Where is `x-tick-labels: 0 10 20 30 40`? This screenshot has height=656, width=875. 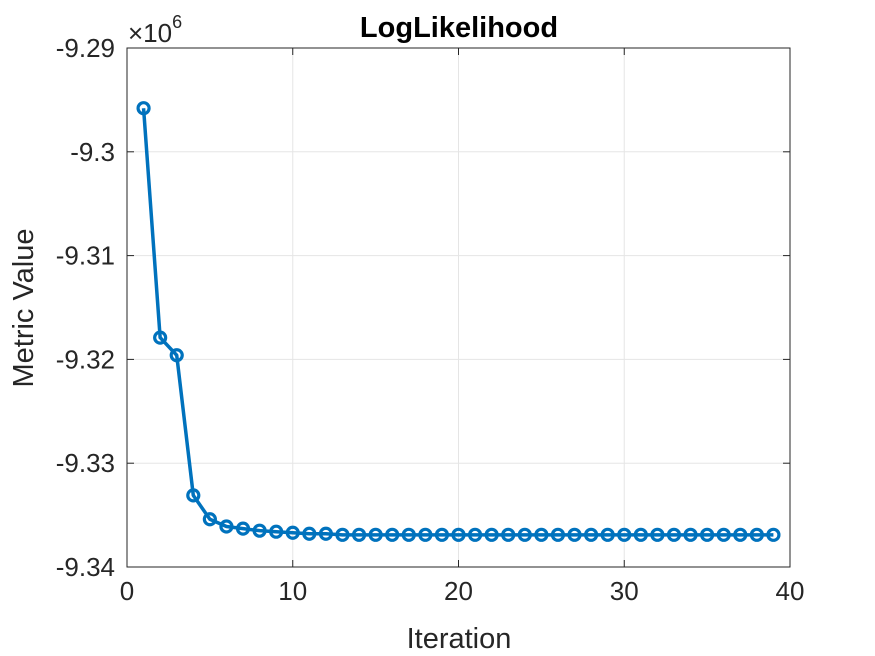
x-tick-labels: 0 10 20 30 40 is located at coordinates (462, 591).